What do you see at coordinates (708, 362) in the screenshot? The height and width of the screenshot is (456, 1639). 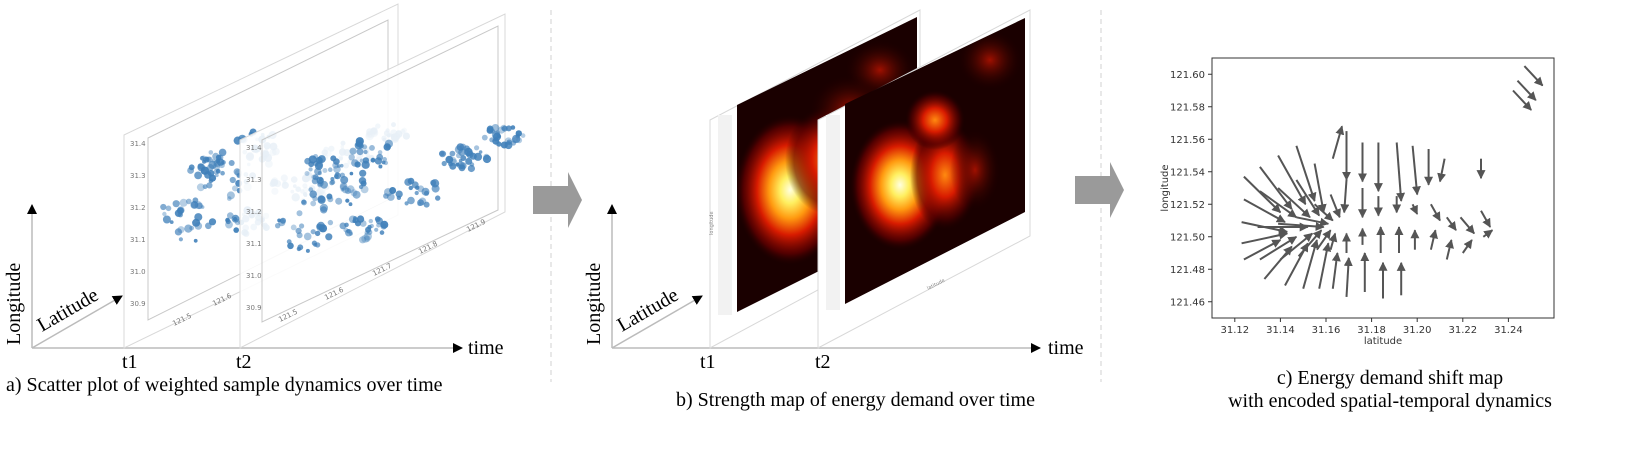 I see `tick-t1-b: t1` at bounding box center [708, 362].